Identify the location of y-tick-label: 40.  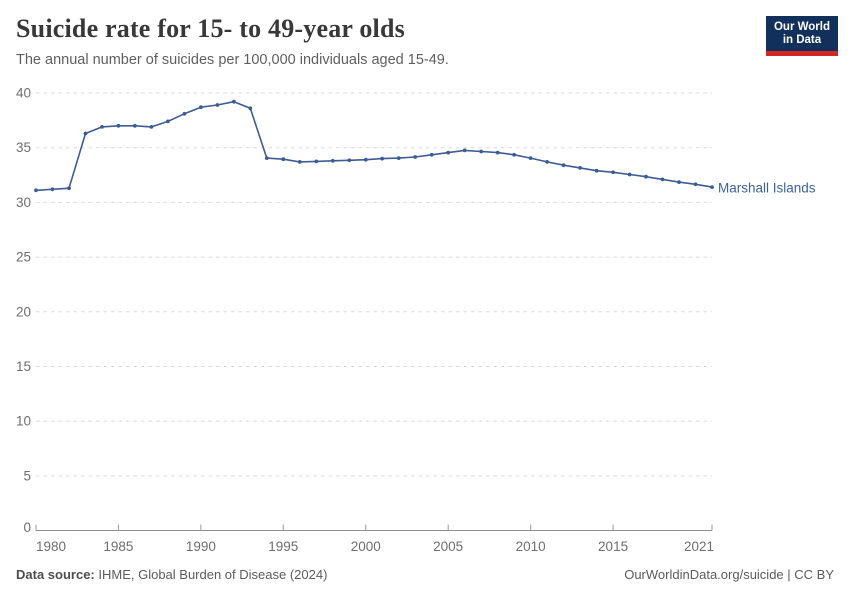
(23, 93).